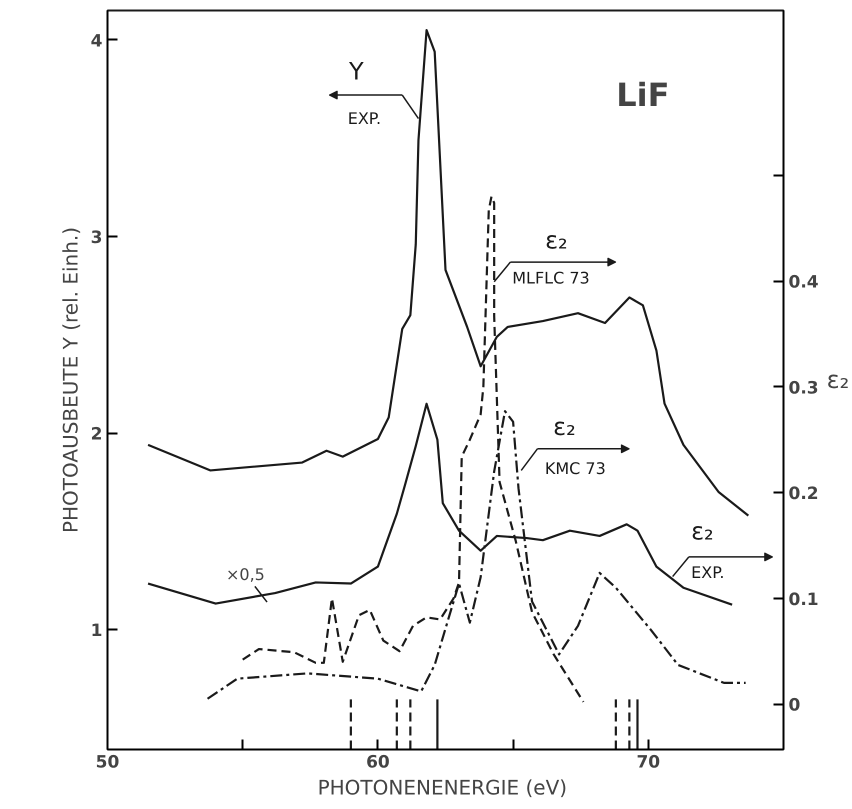  I want to click on y2-tick-label: 0.1, so click(803, 600).